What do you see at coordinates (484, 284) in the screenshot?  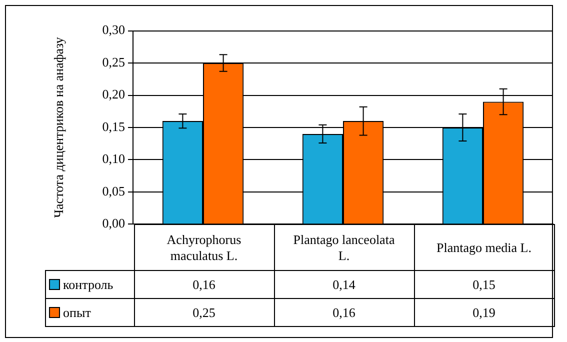 I see `data-label: 0,15` at bounding box center [484, 284].